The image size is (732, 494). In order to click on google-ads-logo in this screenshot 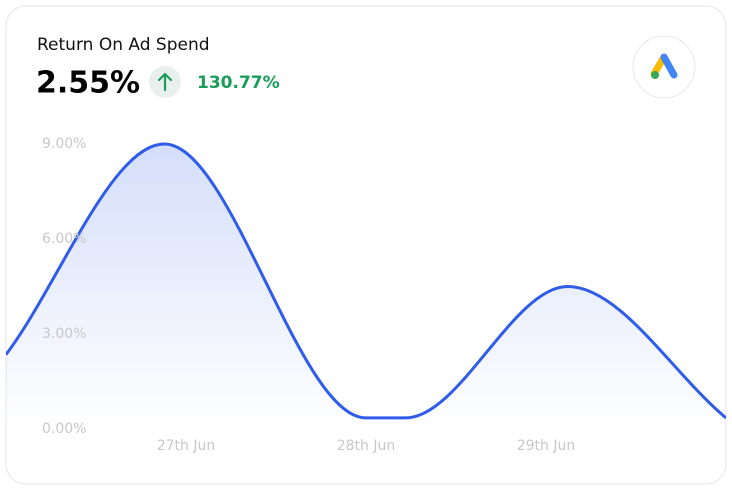, I will do `click(664, 67)`.